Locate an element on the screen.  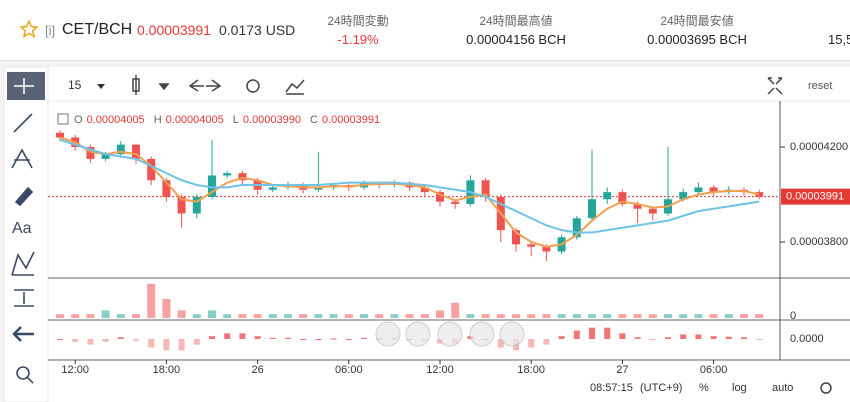
reset: reset is located at coordinates (820, 86).